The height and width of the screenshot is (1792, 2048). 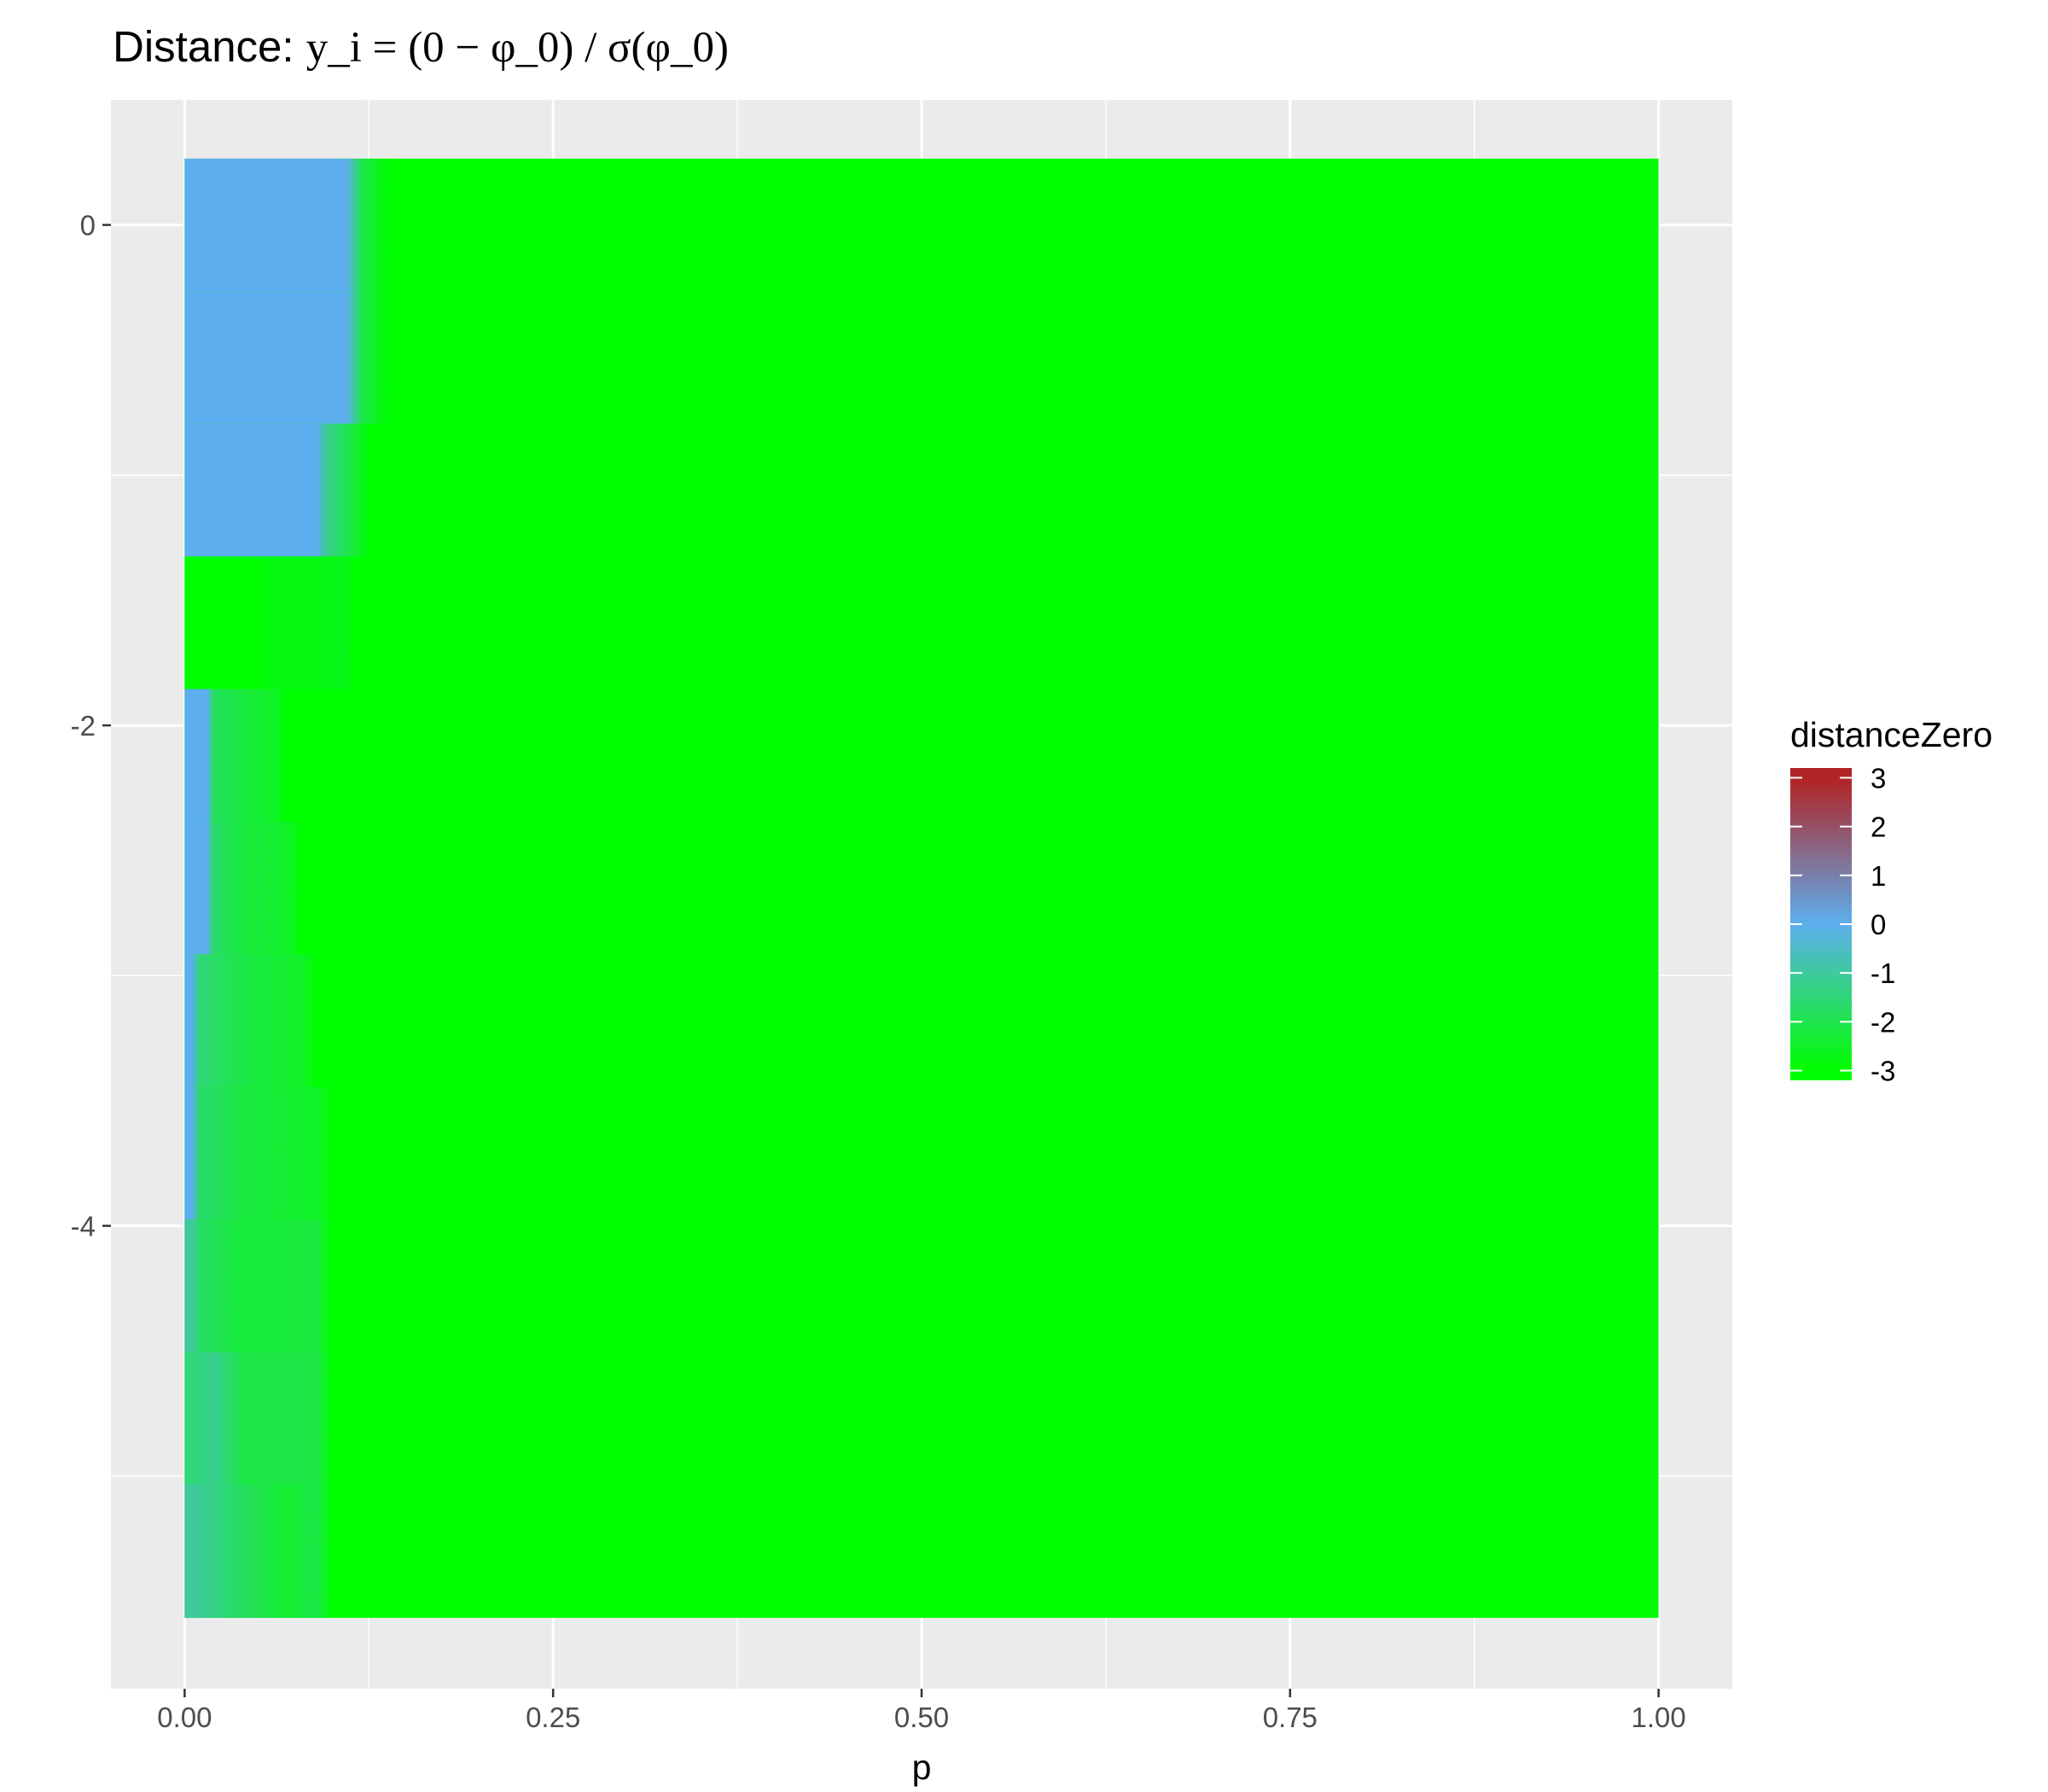 I want to click on x-tick-label: 0.50, so click(x=922, y=1717).